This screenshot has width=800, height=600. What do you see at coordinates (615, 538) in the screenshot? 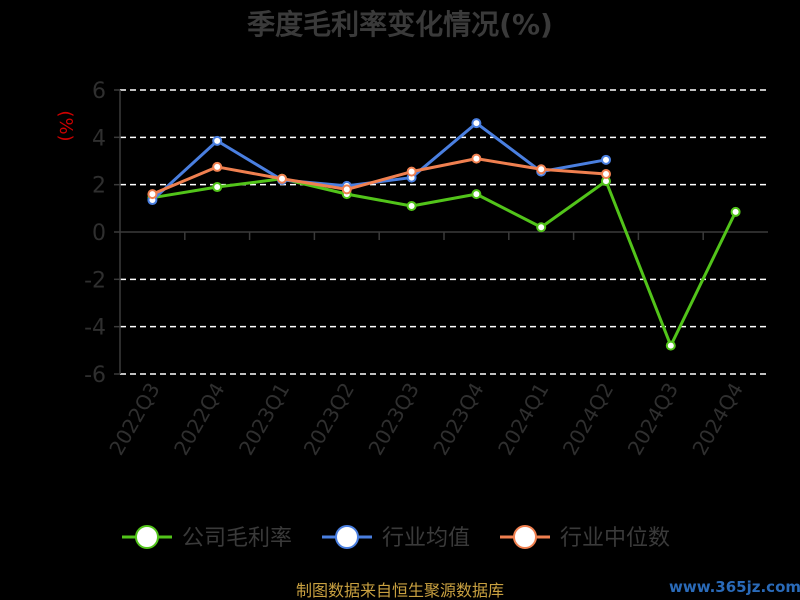
I see `legend-label: 行业中位数` at bounding box center [615, 538].